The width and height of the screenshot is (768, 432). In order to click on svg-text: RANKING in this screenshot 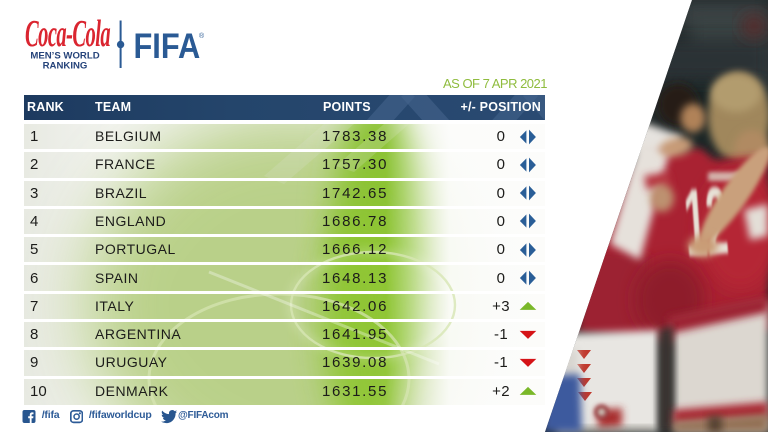, I will do `click(65, 66)`.